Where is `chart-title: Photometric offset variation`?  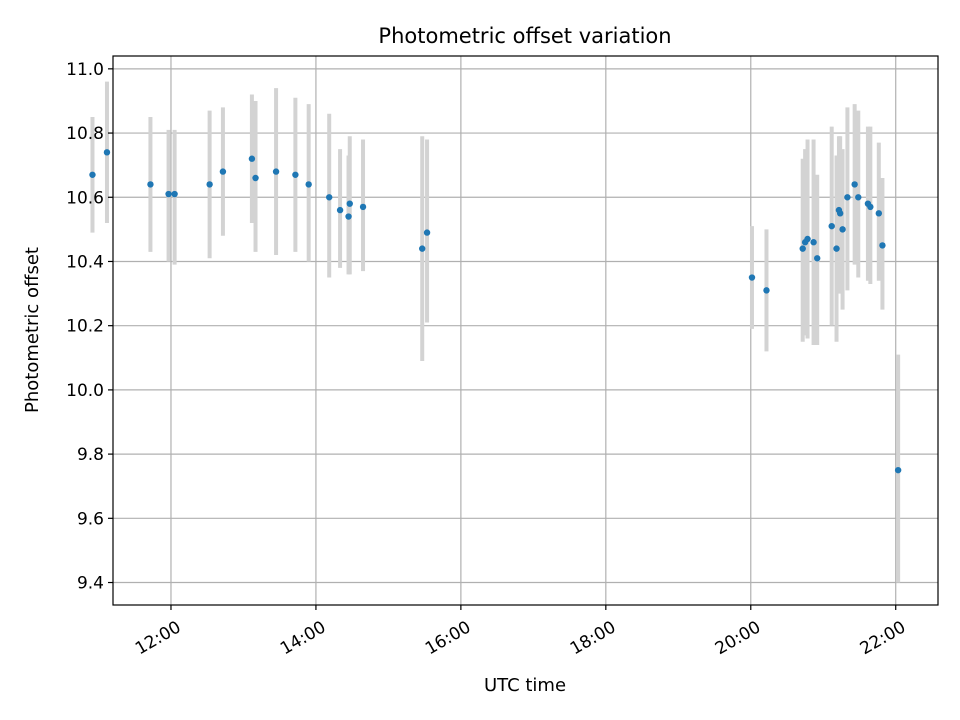 chart-title: Photometric offset variation is located at coordinates (524, 36).